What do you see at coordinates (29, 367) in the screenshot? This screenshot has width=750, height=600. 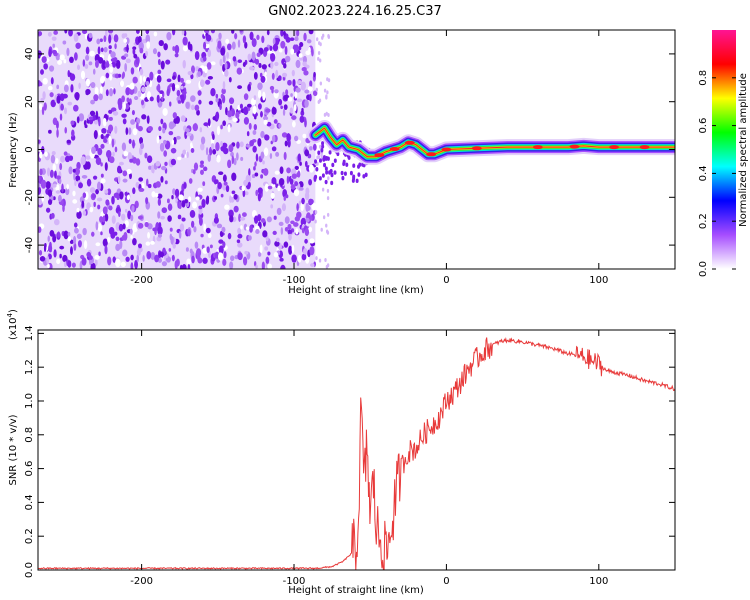 I see `snr-ytick-label: 1.2` at bounding box center [29, 367].